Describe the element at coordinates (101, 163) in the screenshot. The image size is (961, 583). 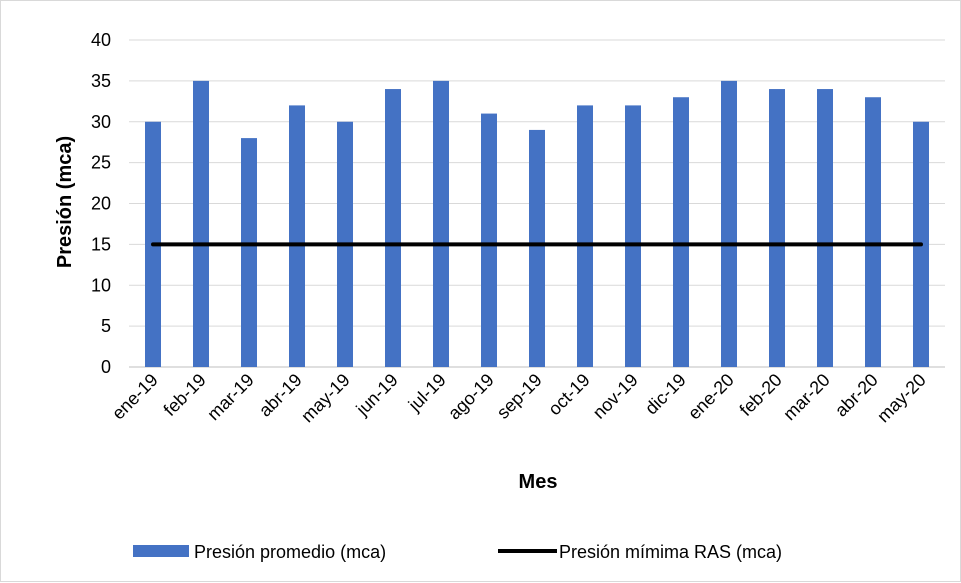
I see `y-tick-label: 25` at that location.